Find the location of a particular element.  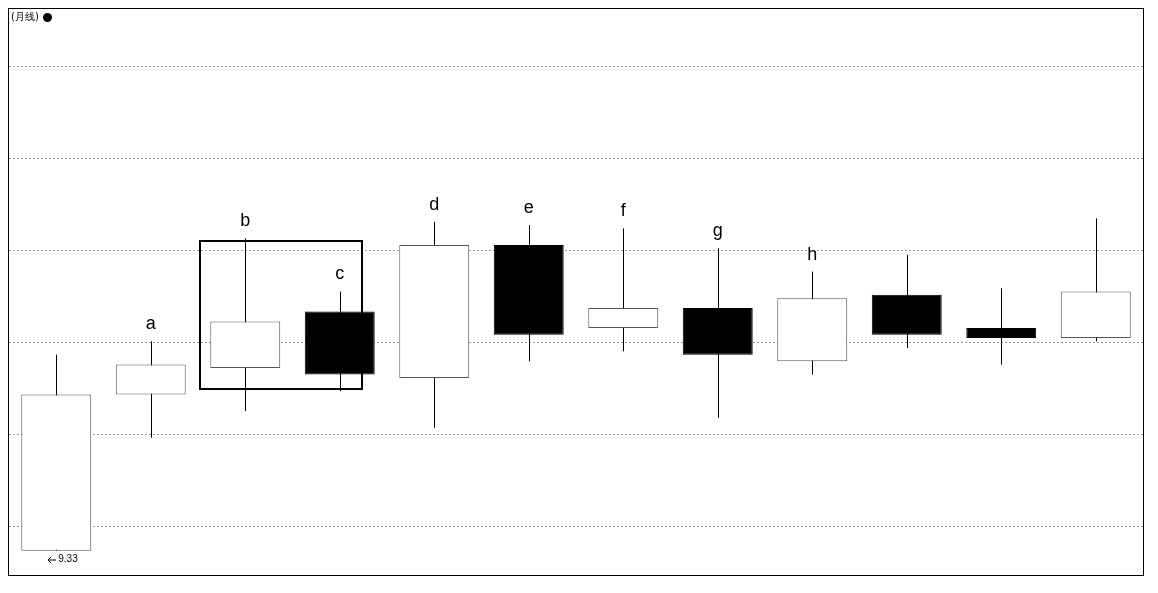

text: e is located at coordinates (528, 207).